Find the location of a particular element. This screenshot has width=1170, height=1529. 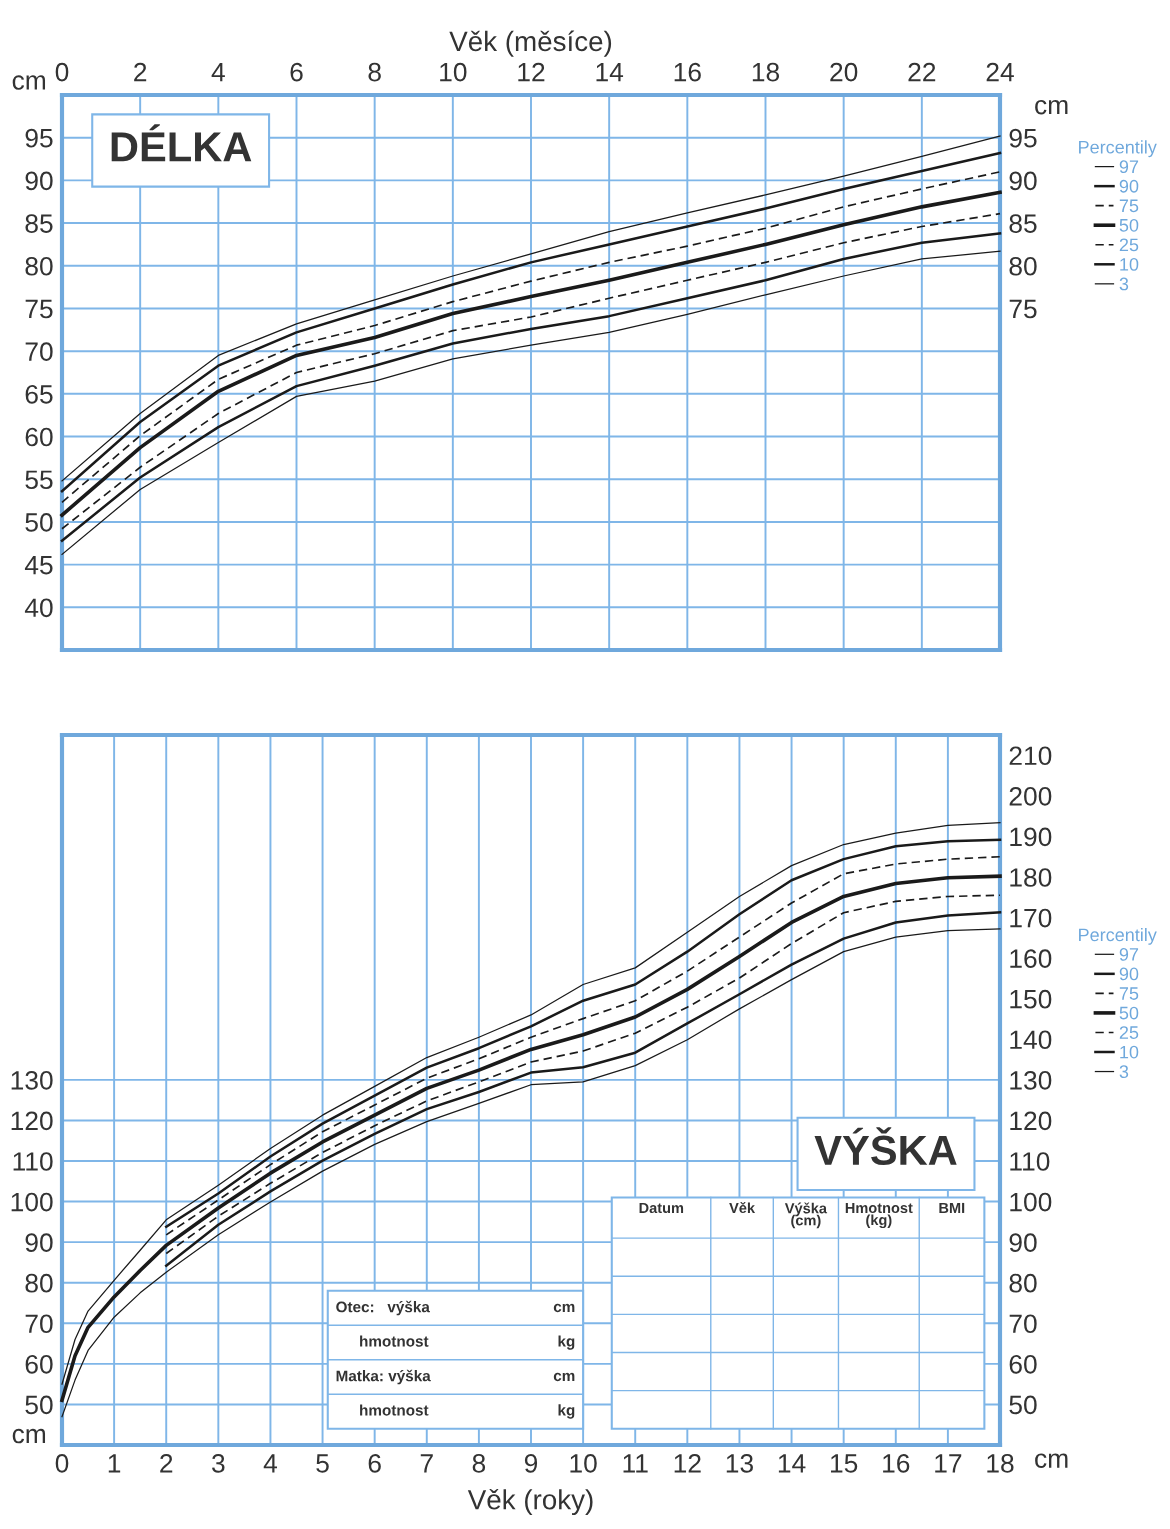

annotation: Matka: výška is located at coordinates (383, 1377).